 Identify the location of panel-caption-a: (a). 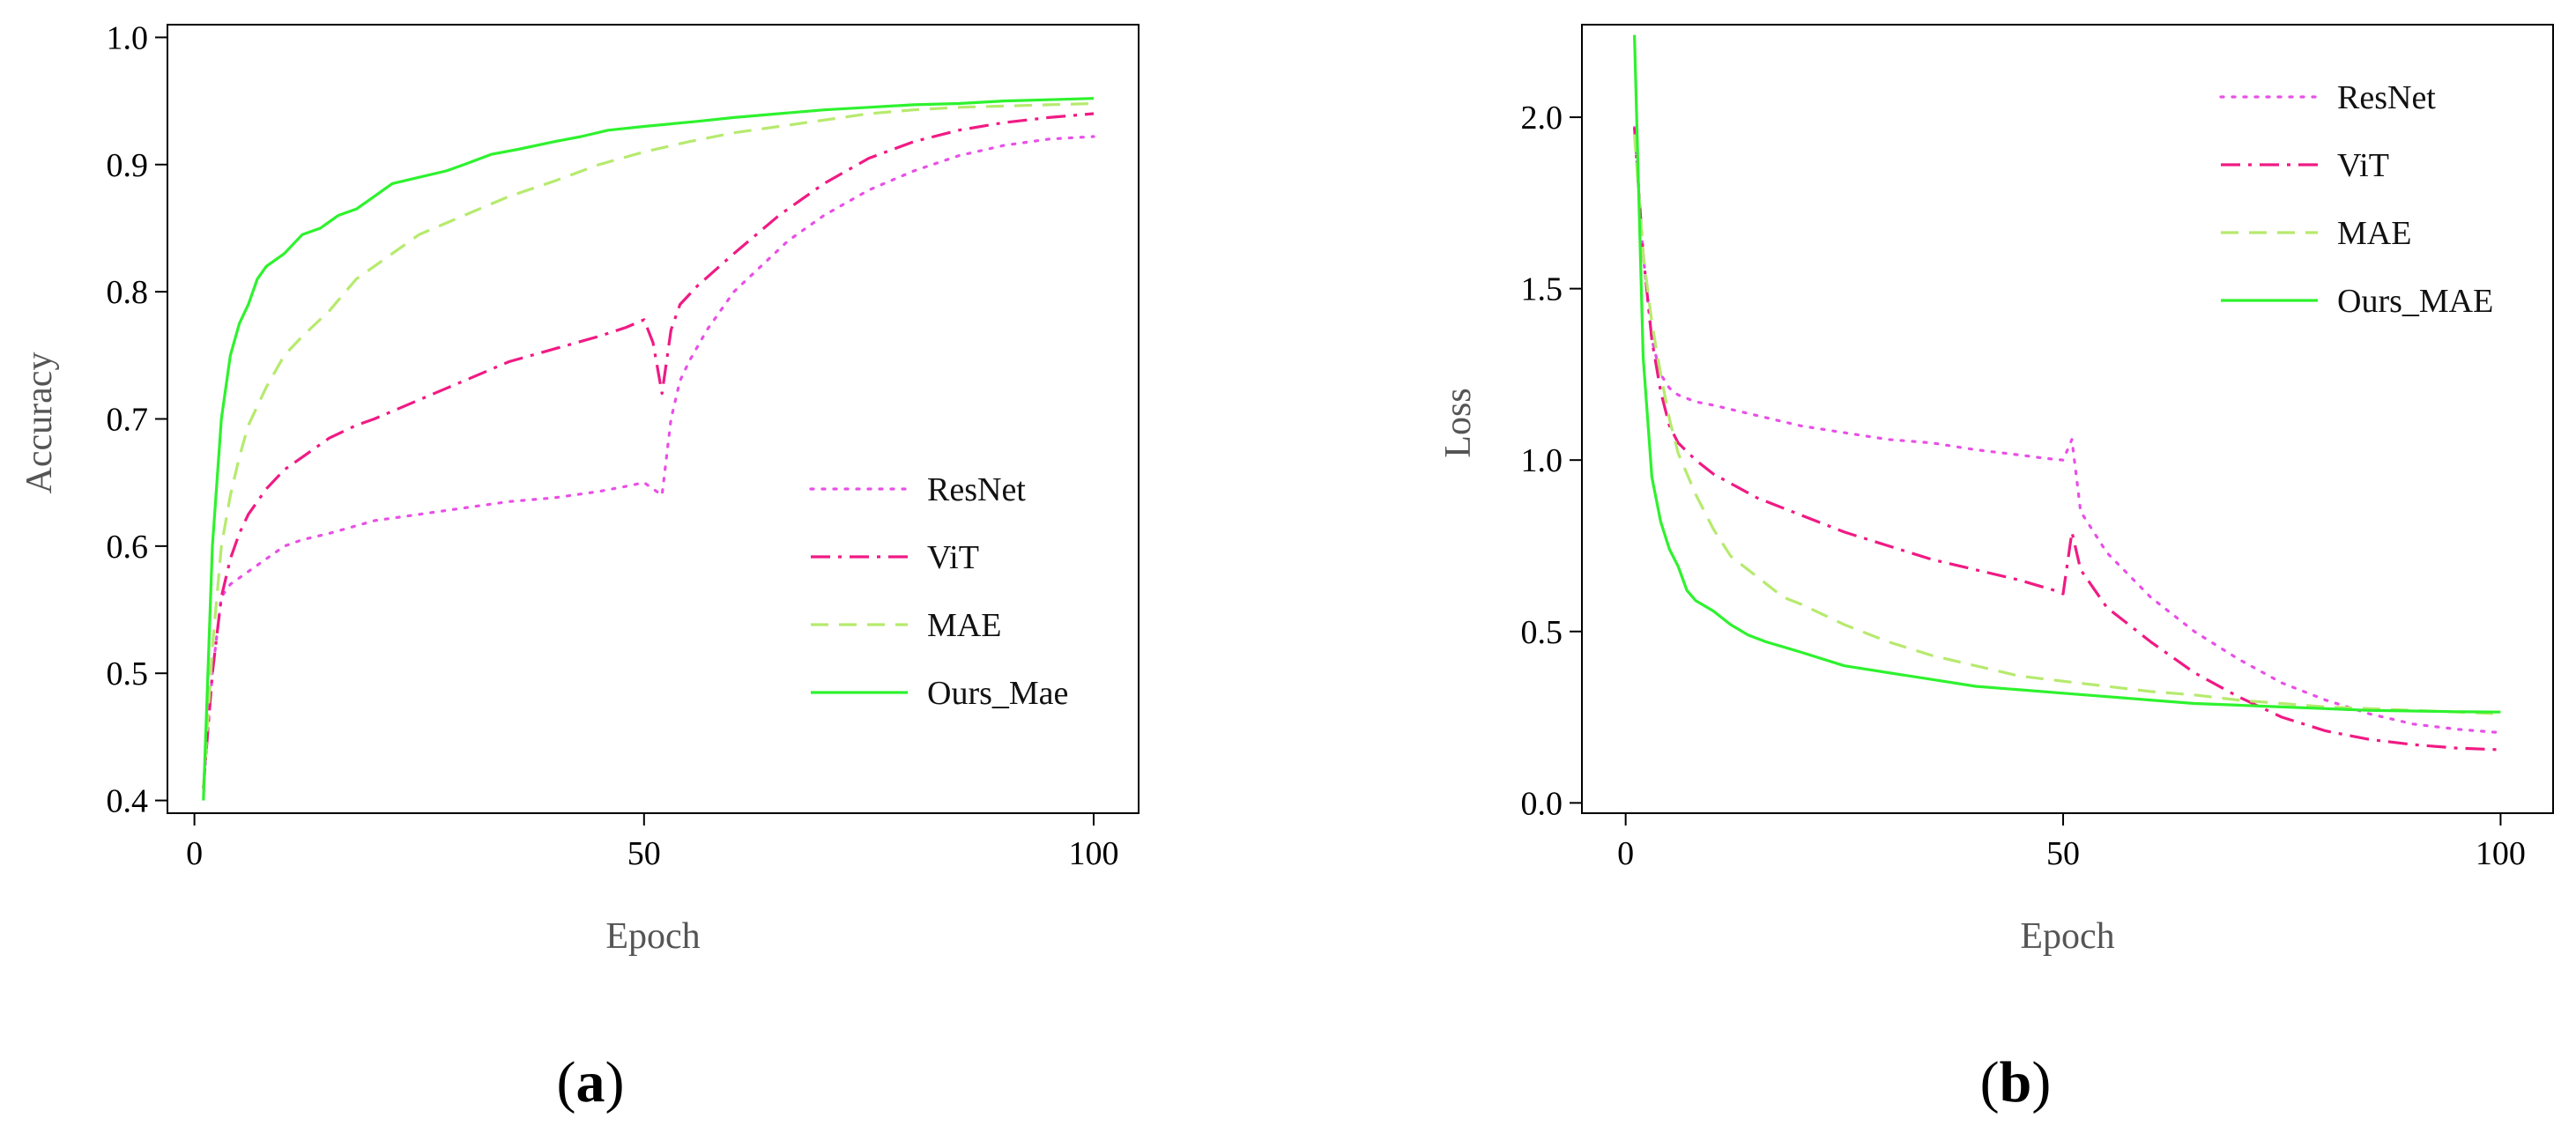
(591, 1082).